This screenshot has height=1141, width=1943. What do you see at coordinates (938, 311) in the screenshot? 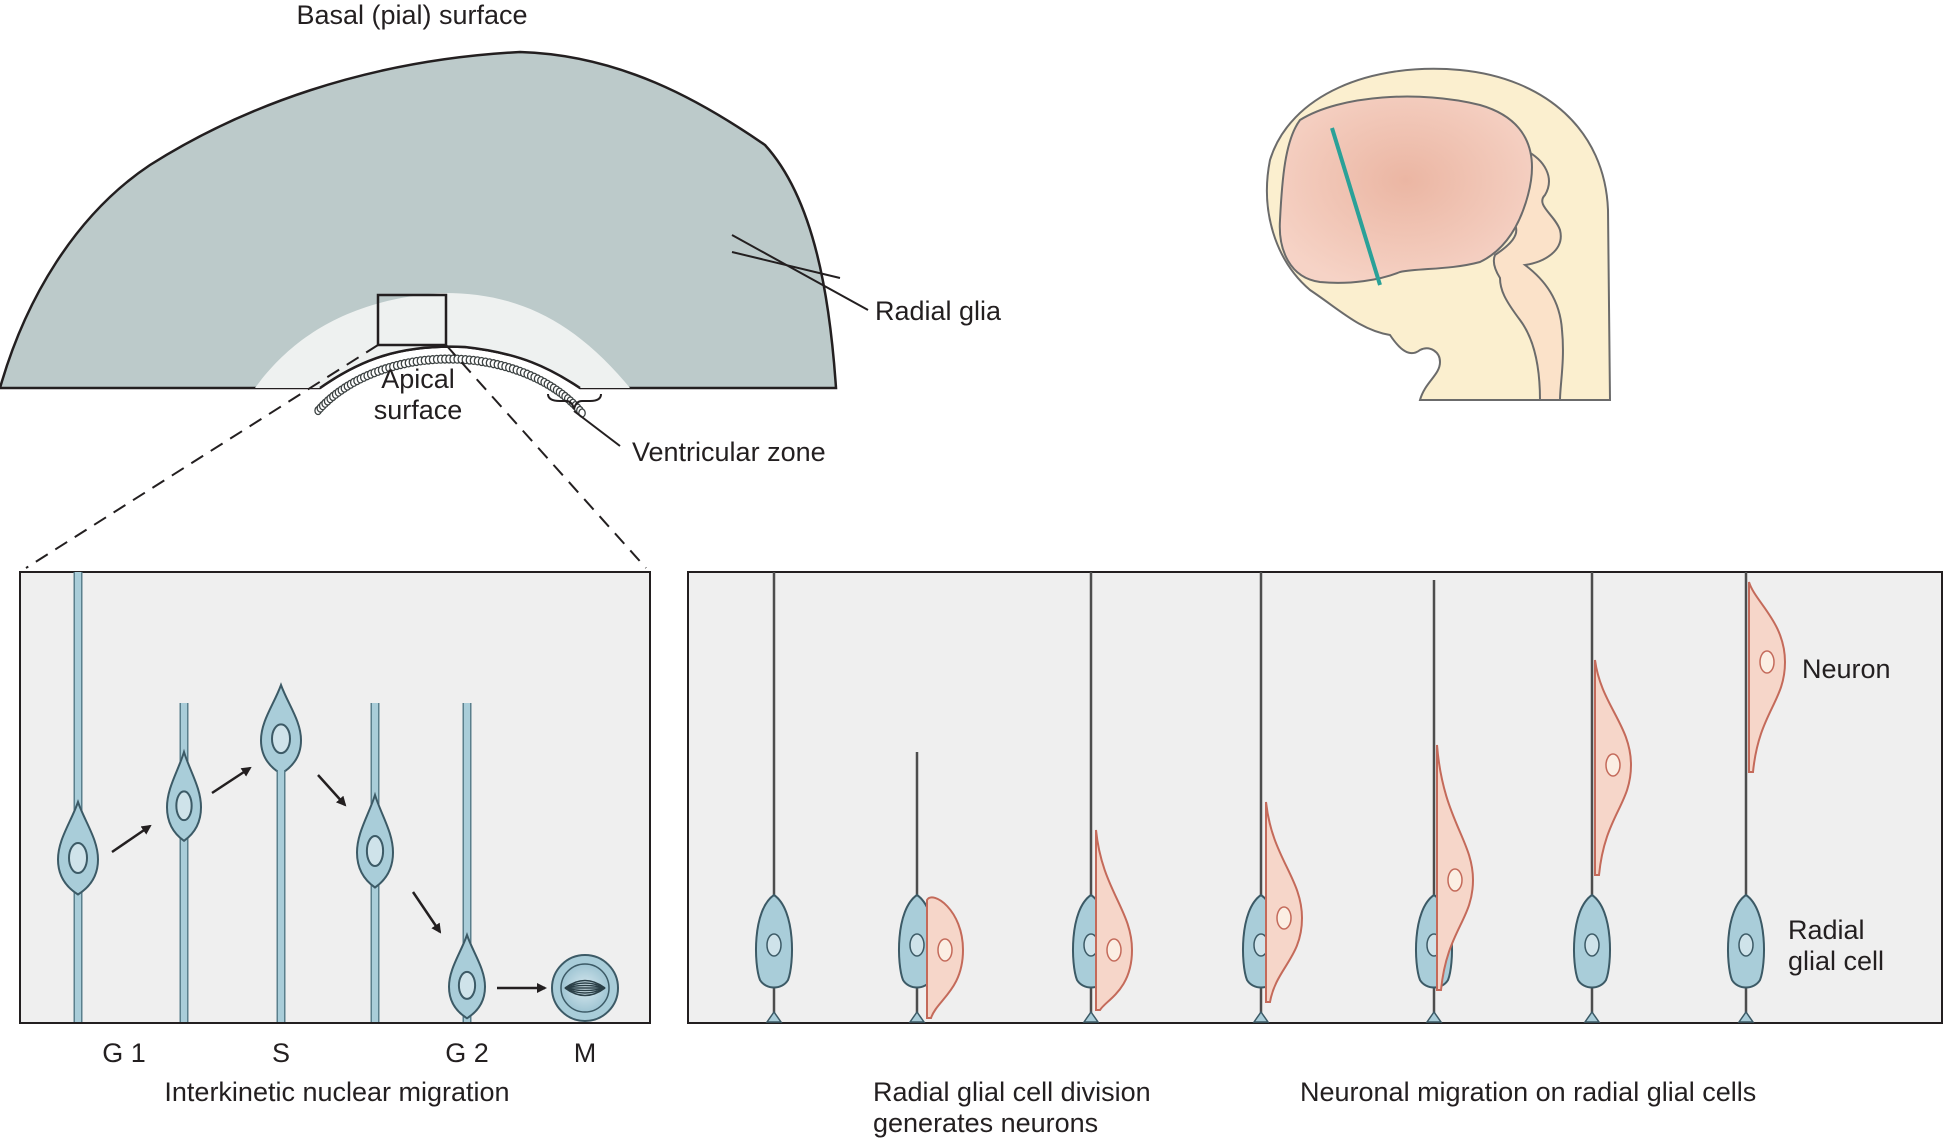
I see `radial-glia-label: Radial glia` at bounding box center [938, 311].